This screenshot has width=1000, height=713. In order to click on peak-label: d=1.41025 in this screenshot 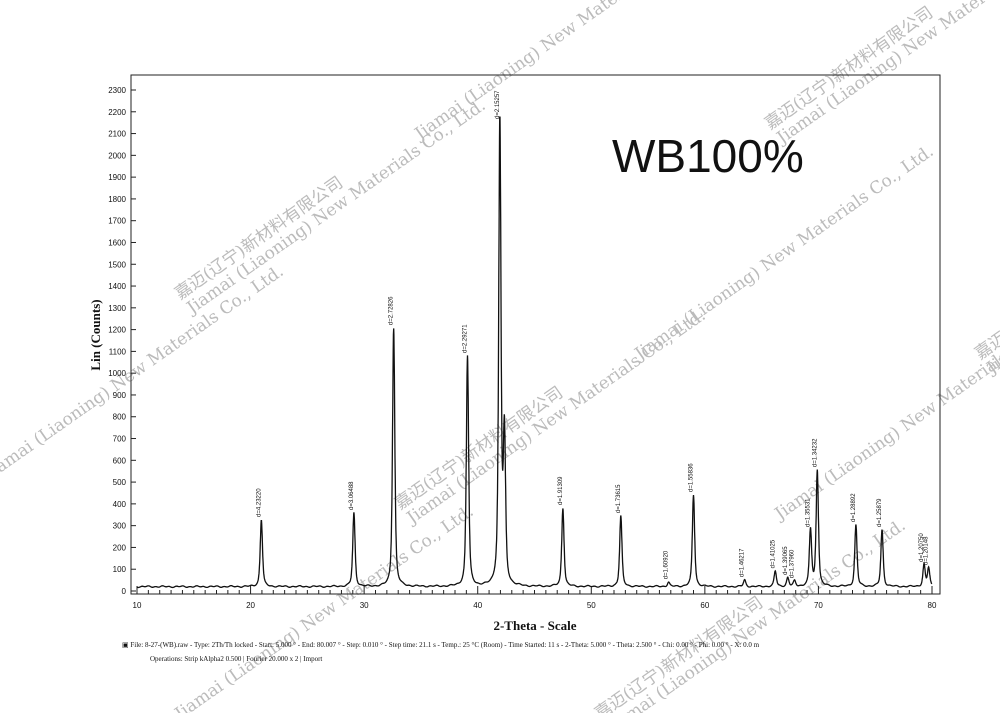, I will do `click(773, 553)`.